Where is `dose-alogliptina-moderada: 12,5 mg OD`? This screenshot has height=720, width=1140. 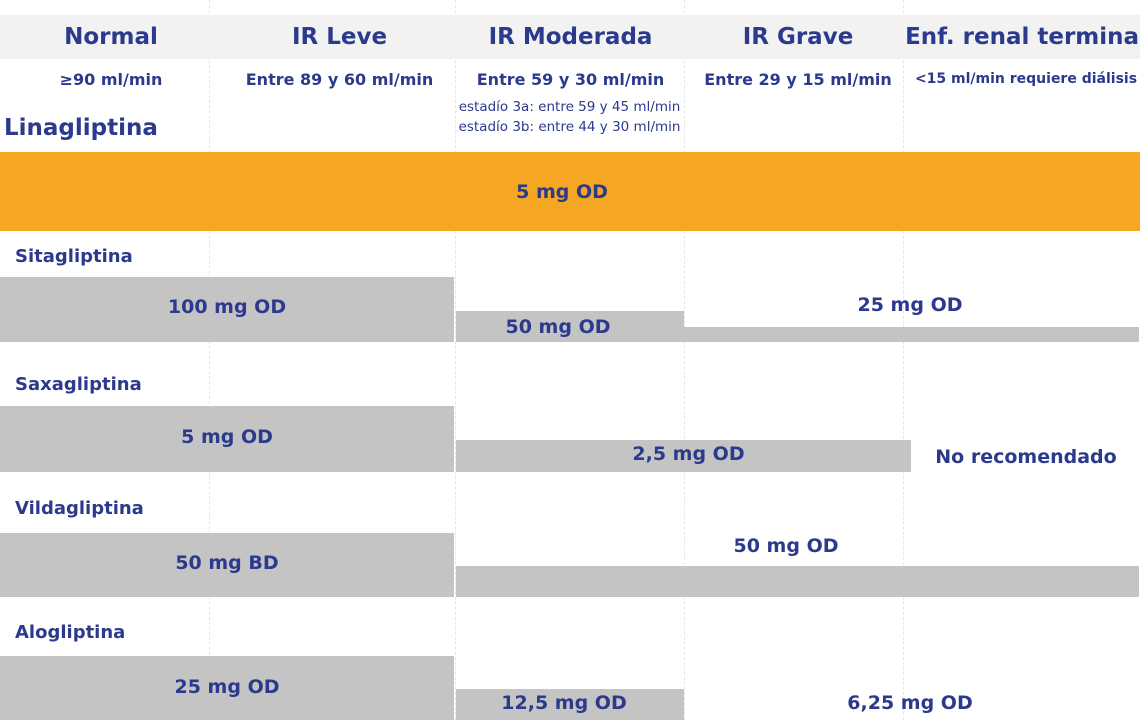
dose-alogliptina-moderada: 12,5 mg OD is located at coordinates (564, 703).